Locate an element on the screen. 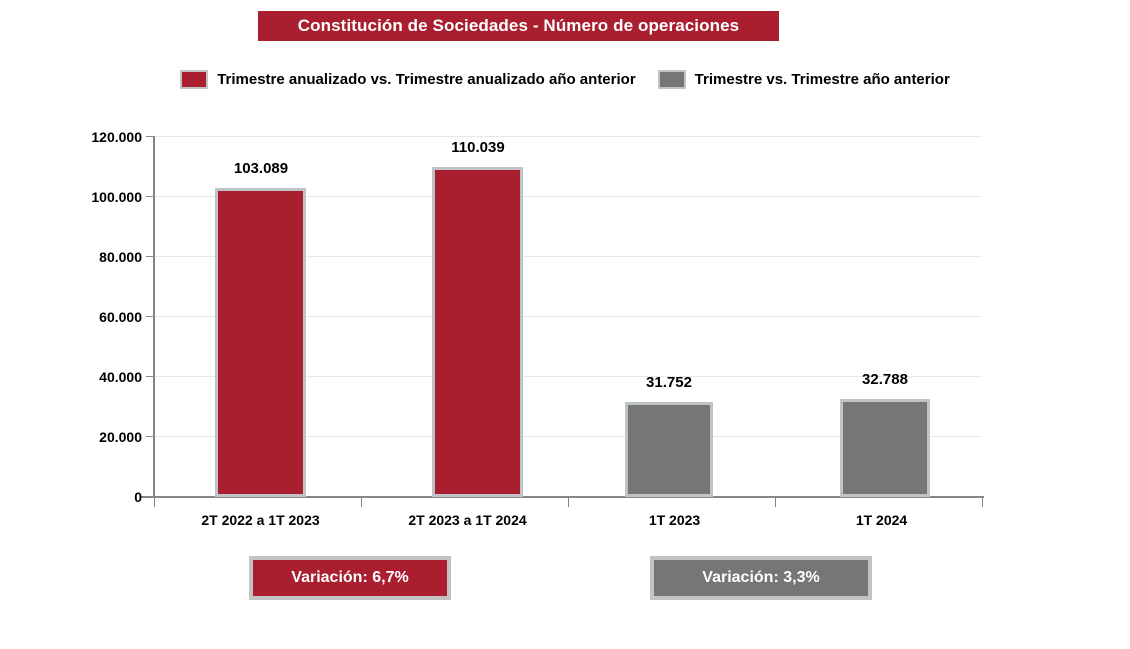  legend-label-quarterly: Trimestre vs. Trimestre año anterior is located at coordinates (822, 79).